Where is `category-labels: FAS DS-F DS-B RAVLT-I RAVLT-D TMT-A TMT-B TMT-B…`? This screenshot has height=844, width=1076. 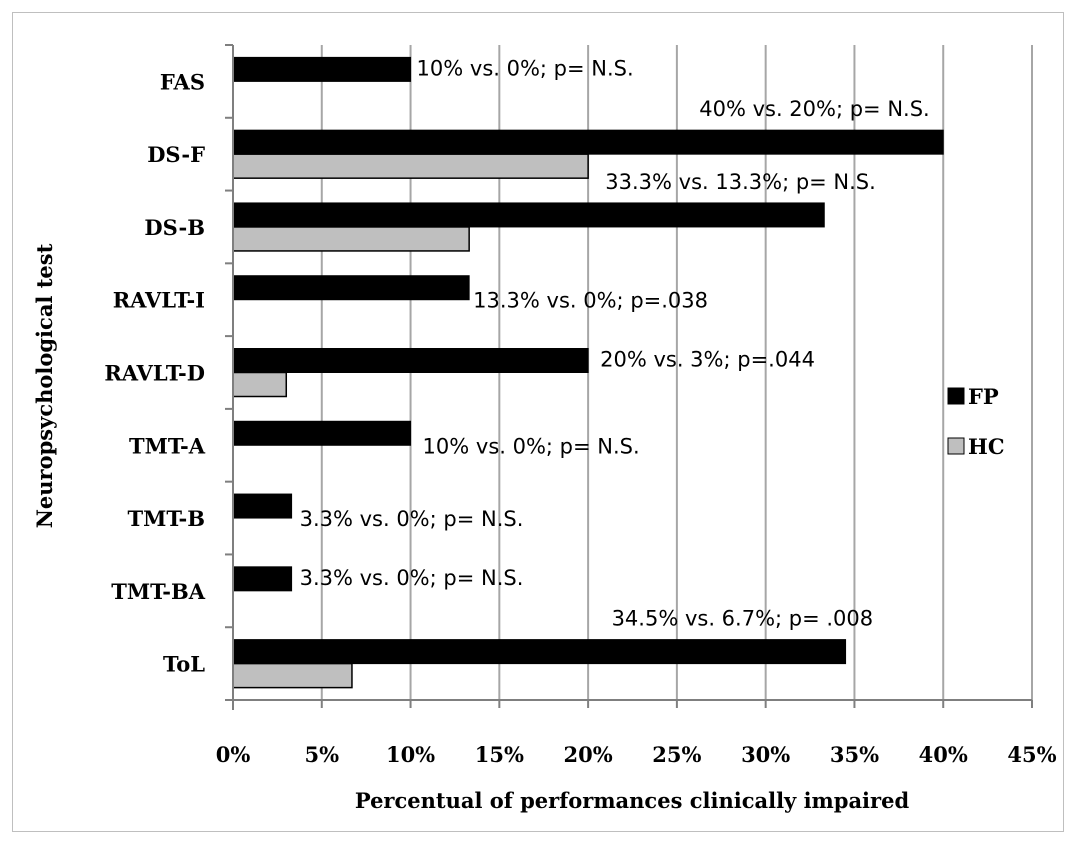 category-labels: FAS DS-F DS-B RAVLT-I RAVLT-D TMT-A TMT-B TMT-B… is located at coordinates (154, 372).